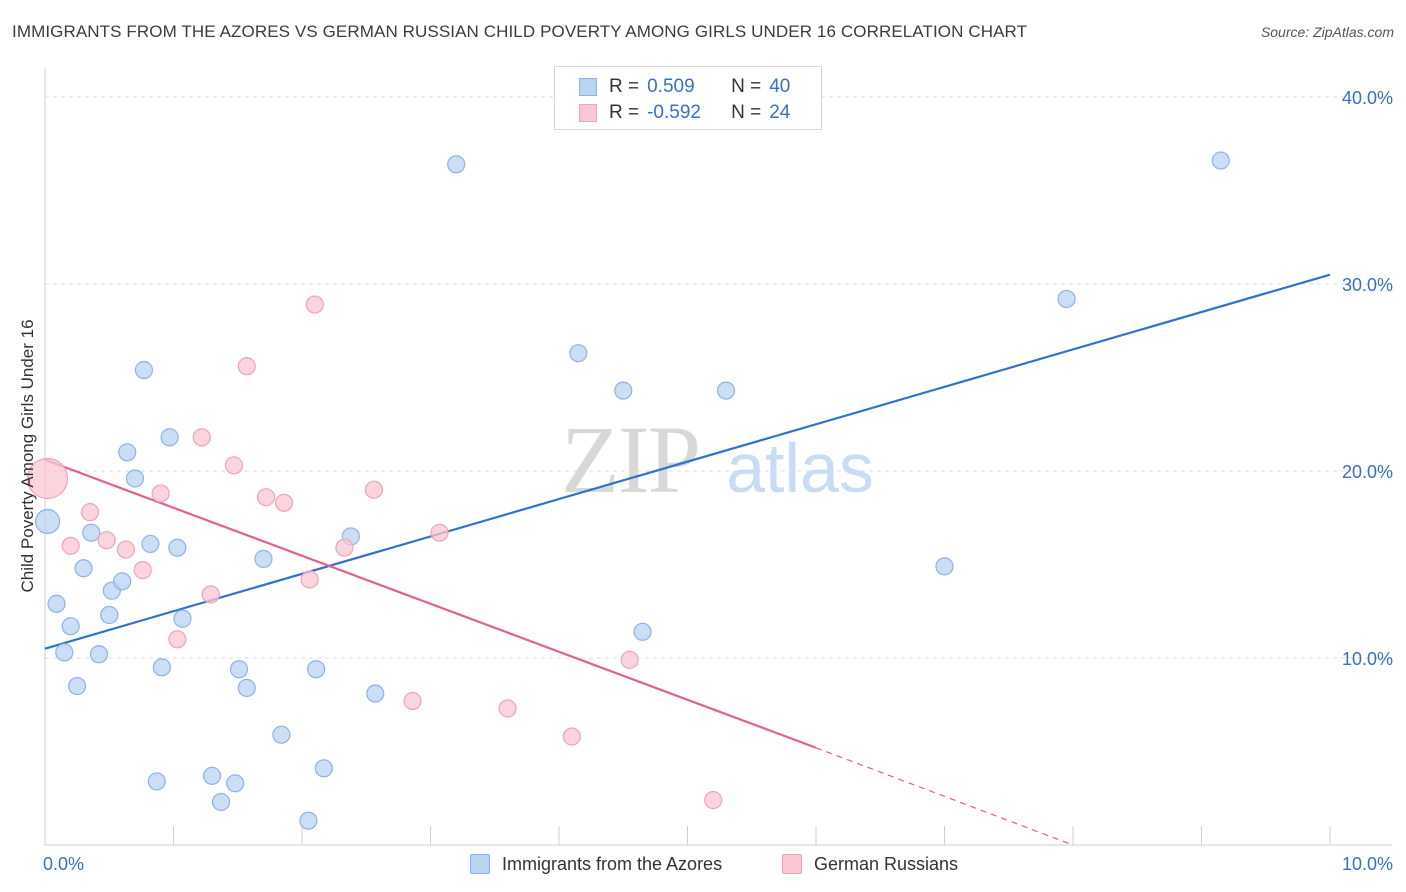  What do you see at coordinates (480, 864) in the screenshot?
I see `series-swatch-blue` at bounding box center [480, 864].